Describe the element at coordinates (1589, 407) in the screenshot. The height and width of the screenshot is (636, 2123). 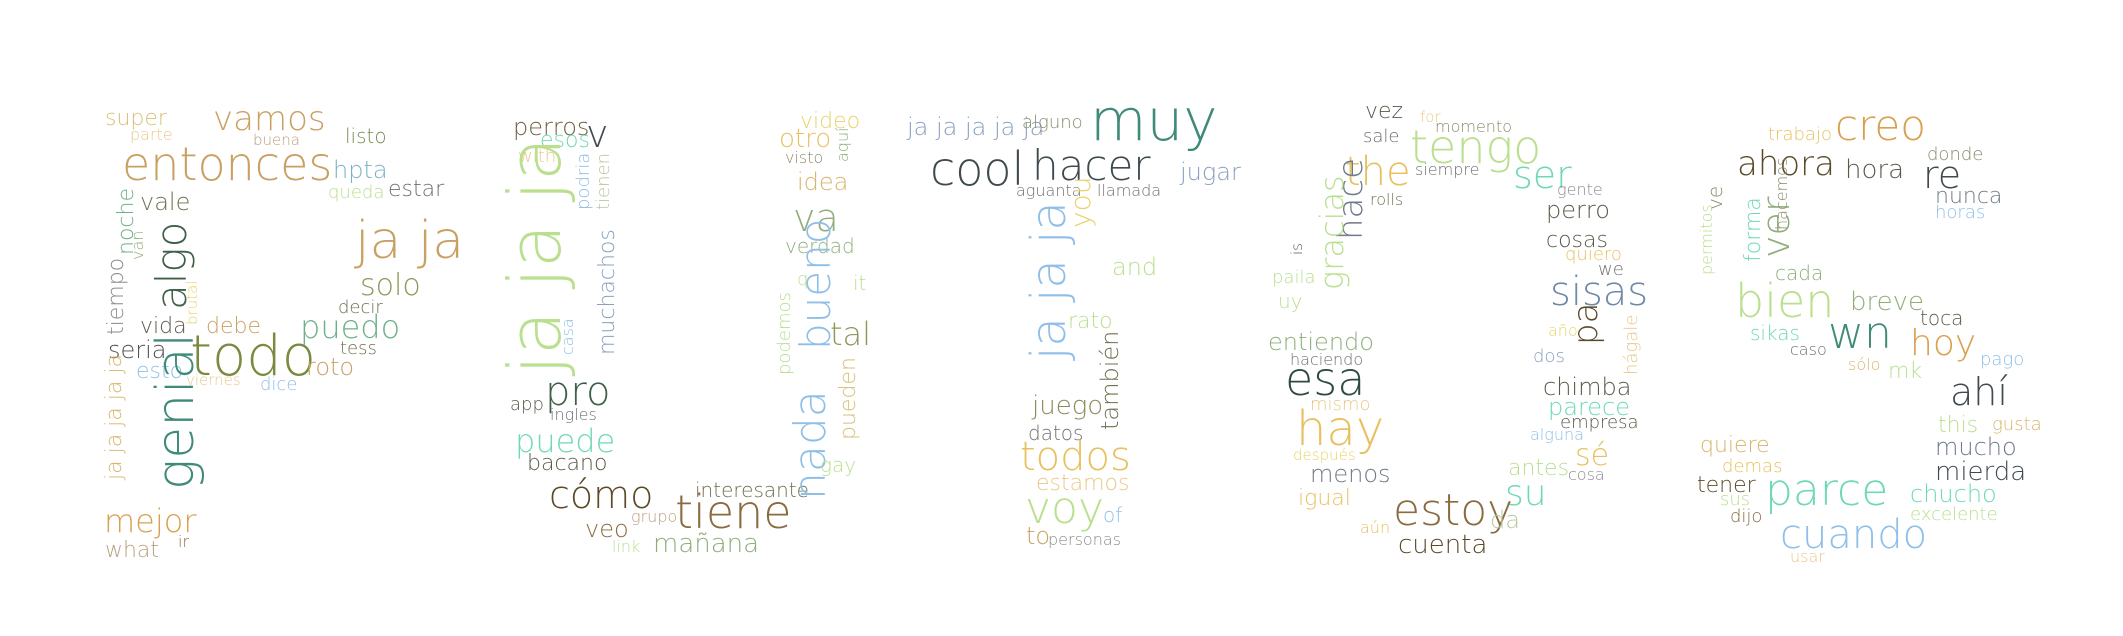
I see `word-o-parece: parece` at that location.